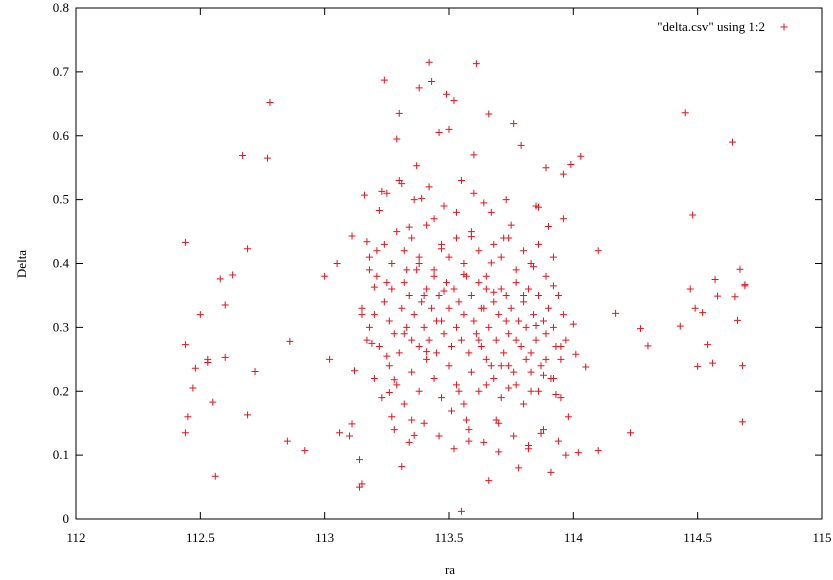 The height and width of the screenshot is (580, 833). Describe the element at coordinates (711, 26) in the screenshot. I see `legend-entry-label: "delta.csv" using 1:2` at that location.